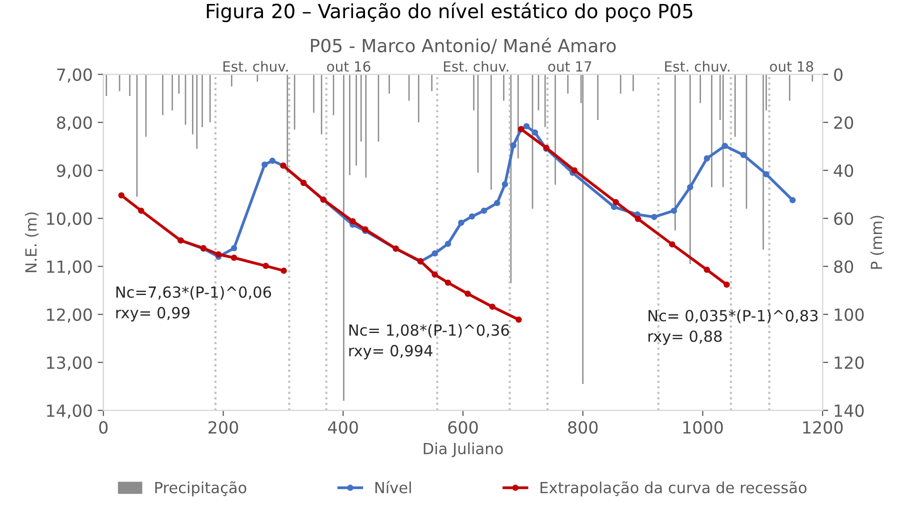 This screenshot has height=513, width=899. What do you see at coordinates (69, 363) in the screenshot?
I see `y-tick-label: 13,00` at bounding box center [69, 363].